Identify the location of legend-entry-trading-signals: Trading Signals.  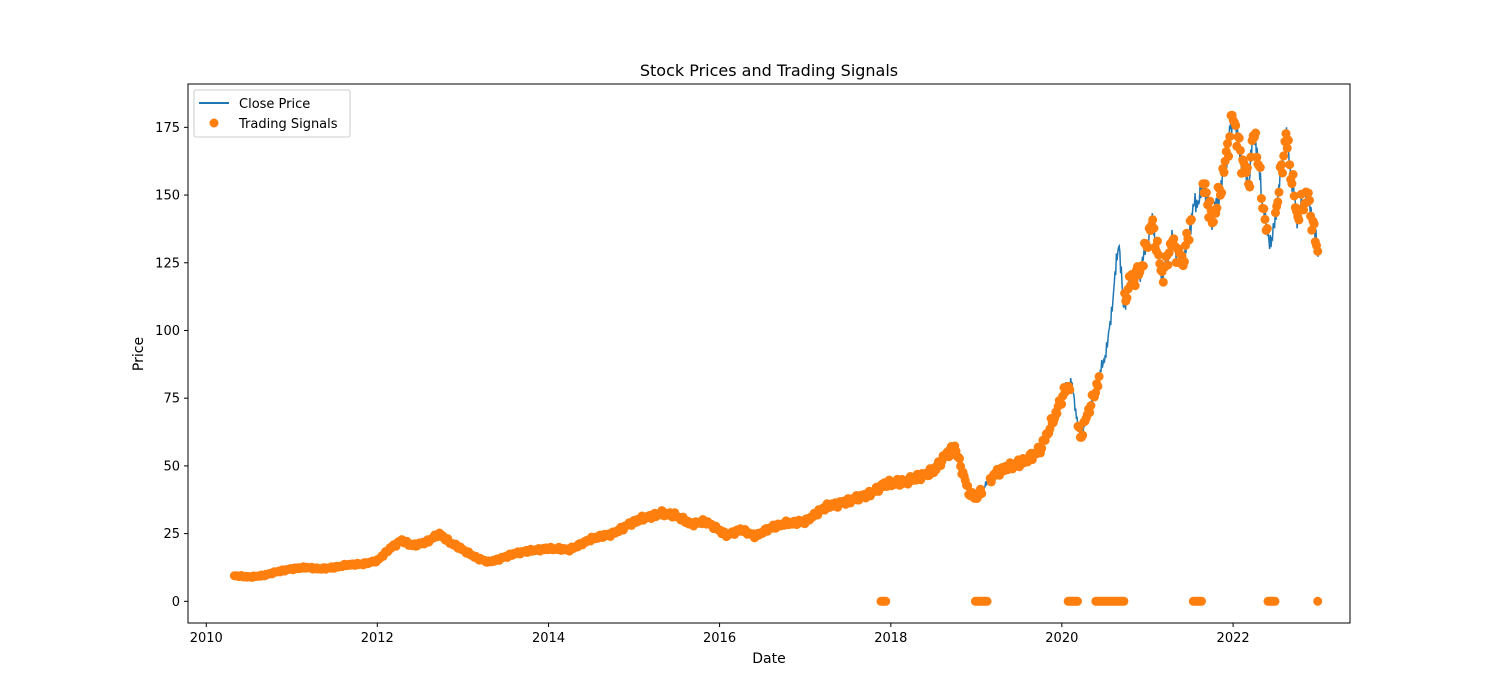
(288, 124).